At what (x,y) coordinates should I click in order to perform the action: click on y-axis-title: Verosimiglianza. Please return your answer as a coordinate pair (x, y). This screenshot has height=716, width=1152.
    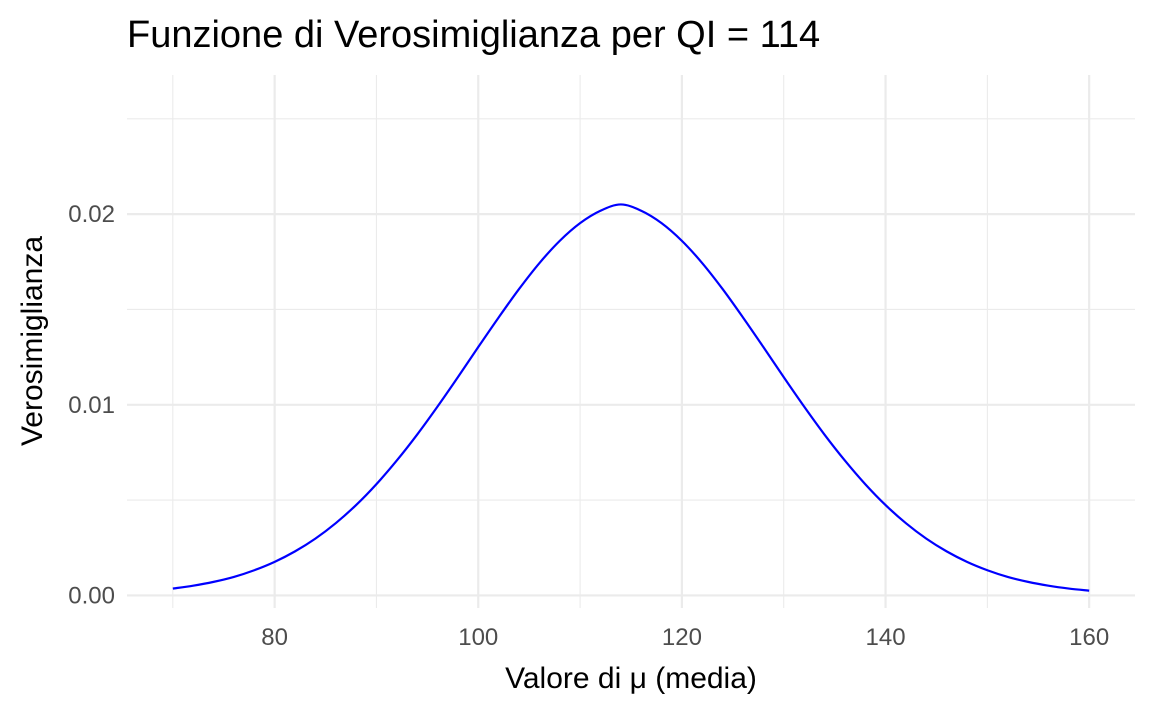
    Looking at the image, I should click on (32, 341).